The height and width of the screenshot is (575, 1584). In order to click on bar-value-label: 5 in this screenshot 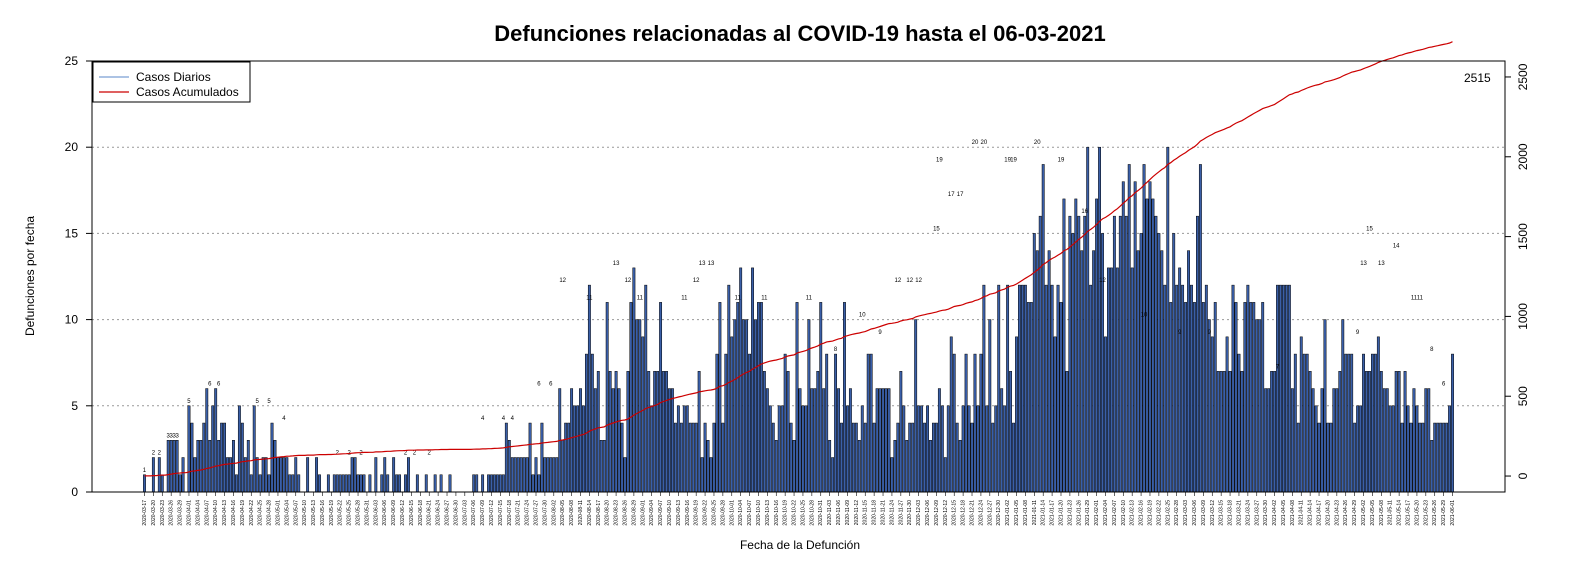, I will do `click(258, 402)`.